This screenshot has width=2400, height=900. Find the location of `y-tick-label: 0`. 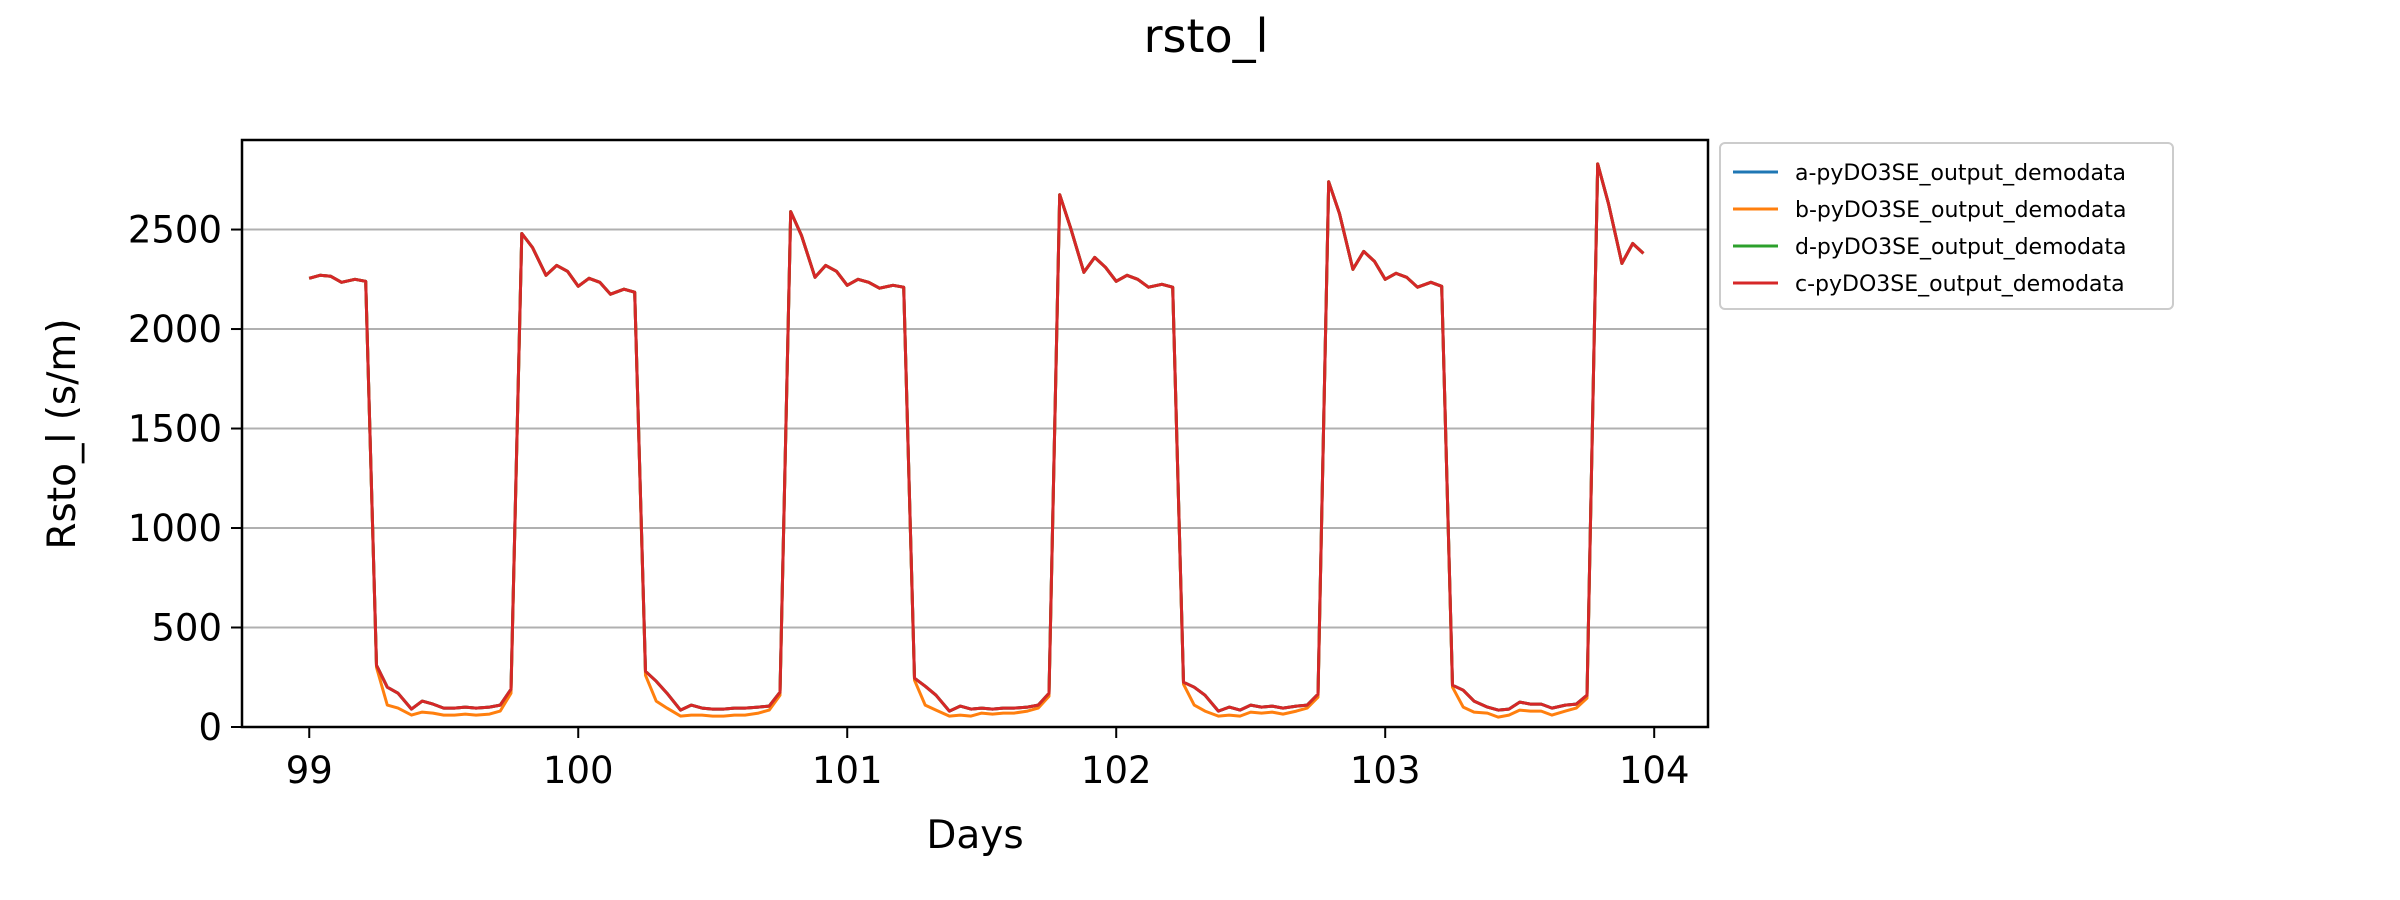

y-tick-label: 0 is located at coordinates (210, 727).